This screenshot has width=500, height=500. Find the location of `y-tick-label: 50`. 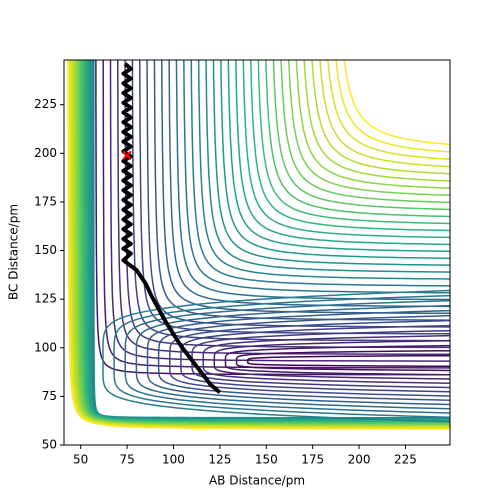

y-tick-label: 50 is located at coordinates (49, 445).